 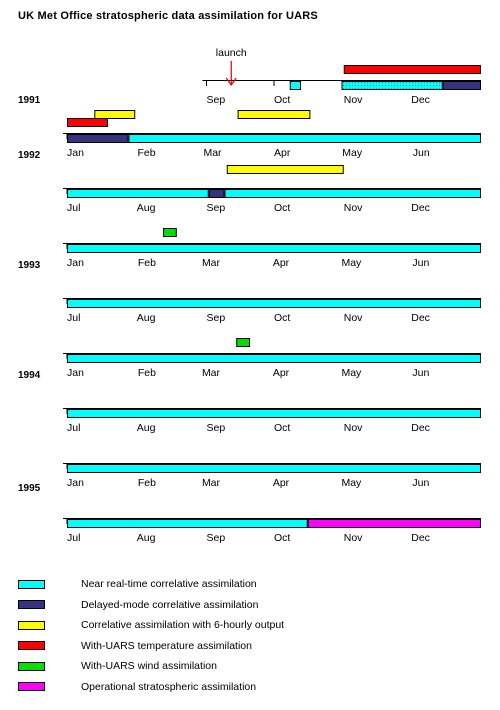 What do you see at coordinates (29, 375) in the screenshot?
I see `year-label: 1994` at bounding box center [29, 375].